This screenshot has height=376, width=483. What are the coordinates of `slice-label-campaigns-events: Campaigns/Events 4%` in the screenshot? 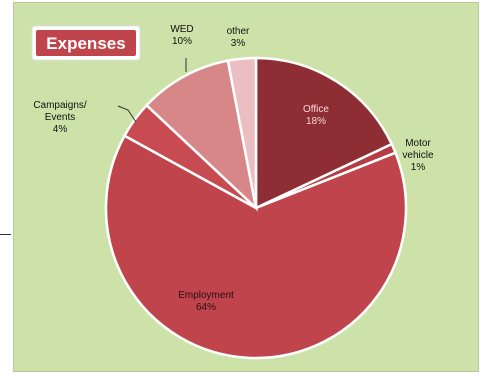 It's located at (60, 117).